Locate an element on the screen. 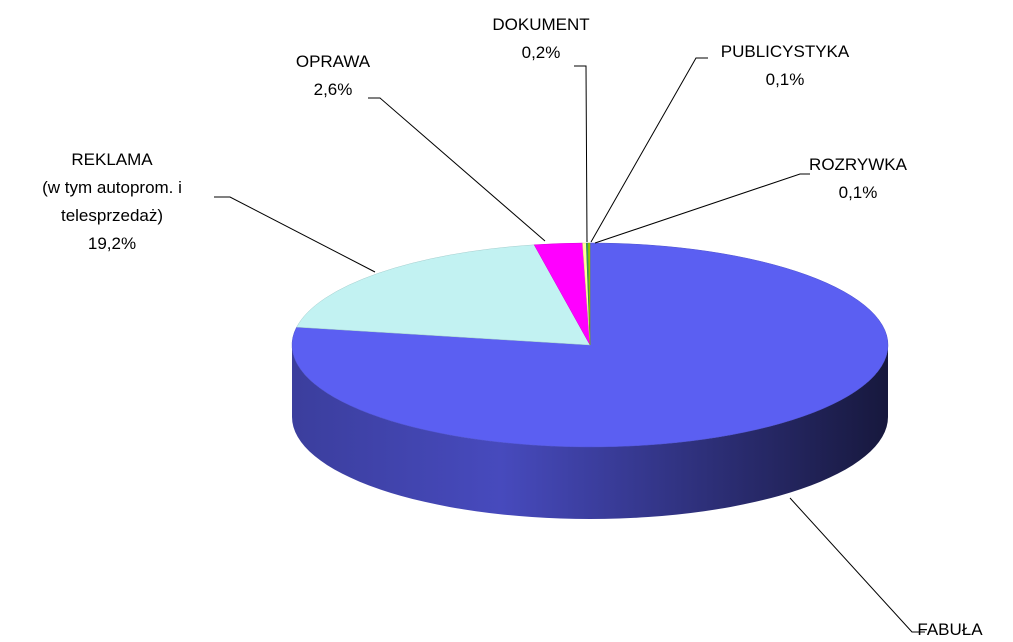 The image size is (1013, 642). data-label: PUBLICYSTYKA 0,1% is located at coordinates (785, 66).